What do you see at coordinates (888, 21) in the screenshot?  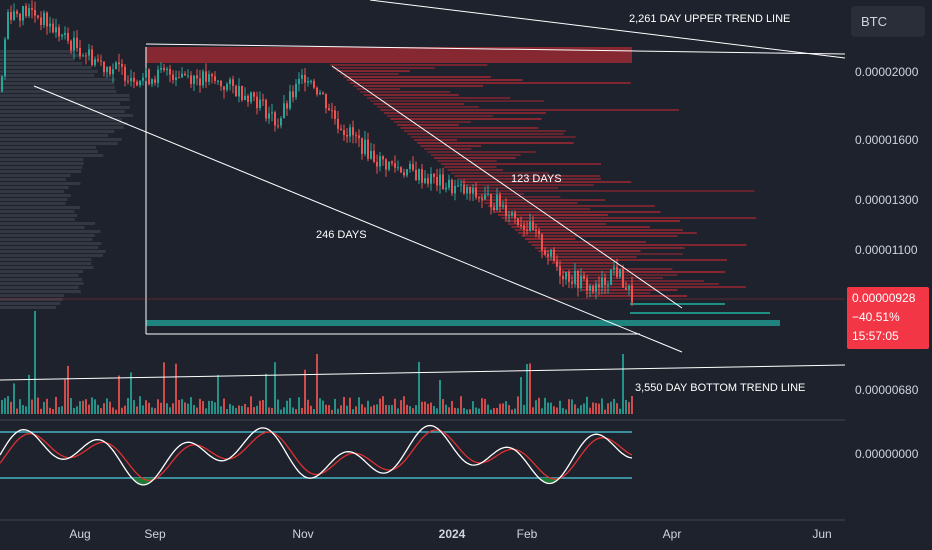 I see `symbol-button: BTC` at bounding box center [888, 21].